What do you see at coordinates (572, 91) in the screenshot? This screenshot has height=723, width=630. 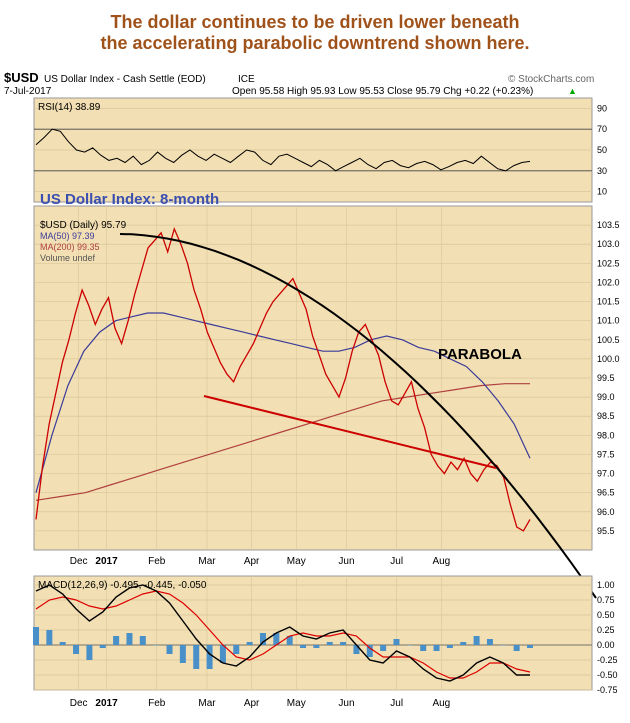 I see `ohlc-up-arrow: ▲` at bounding box center [572, 91].